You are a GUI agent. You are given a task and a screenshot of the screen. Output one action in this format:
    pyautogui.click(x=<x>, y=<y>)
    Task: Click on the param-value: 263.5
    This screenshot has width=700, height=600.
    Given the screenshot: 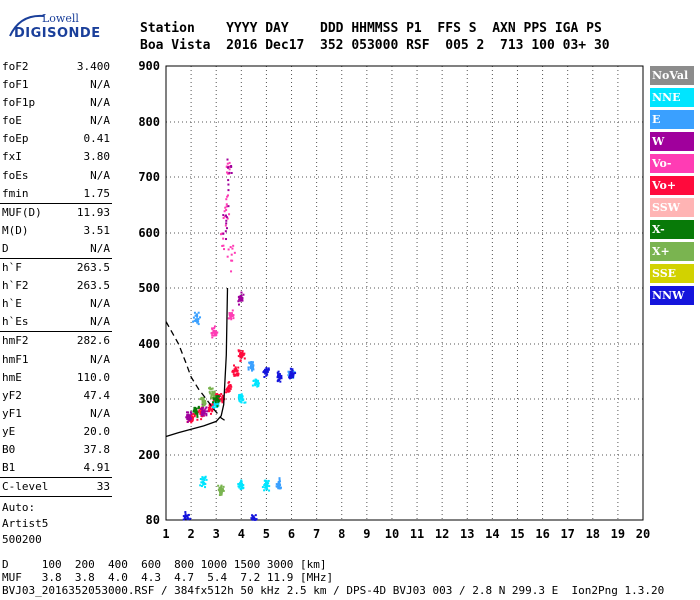 What is the action you would take?
    pyautogui.click(x=93, y=268)
    